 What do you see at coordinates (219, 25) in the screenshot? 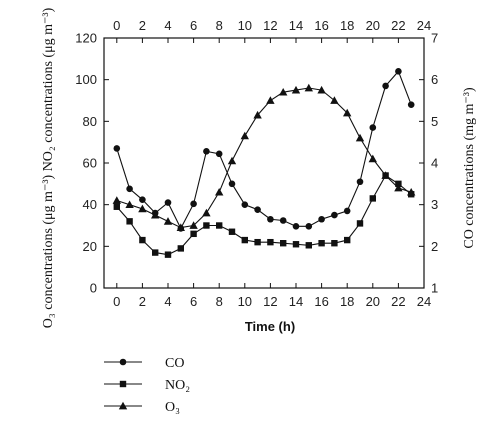
I see `x-tick-label-top: 8` at bounding box center [219, 25].